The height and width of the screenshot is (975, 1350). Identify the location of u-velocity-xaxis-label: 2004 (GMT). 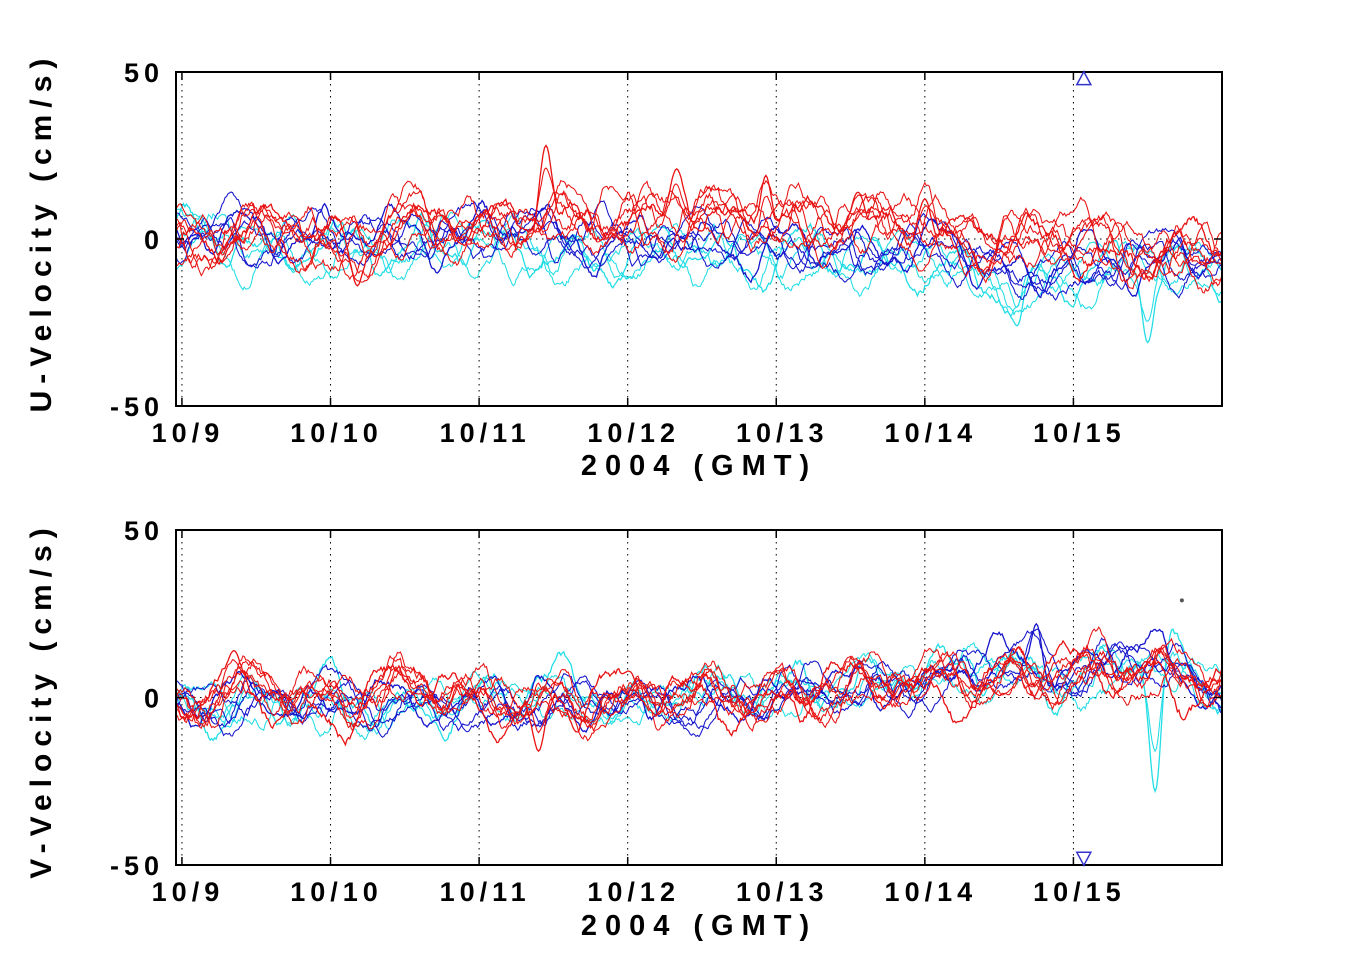
(699, 466).